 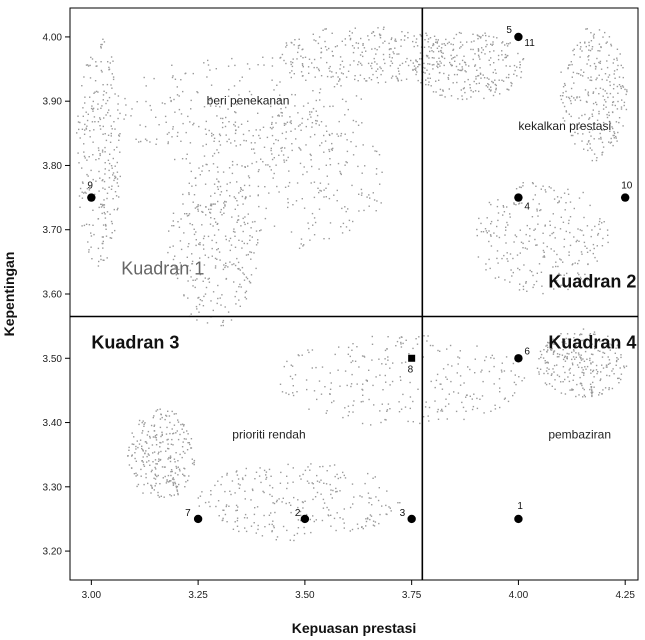 I want to click on y-axis: 3.20 3.30 3.40 3.50 3.60 3.70 3.80 3.90 4.00, so click(x=56, y=295).